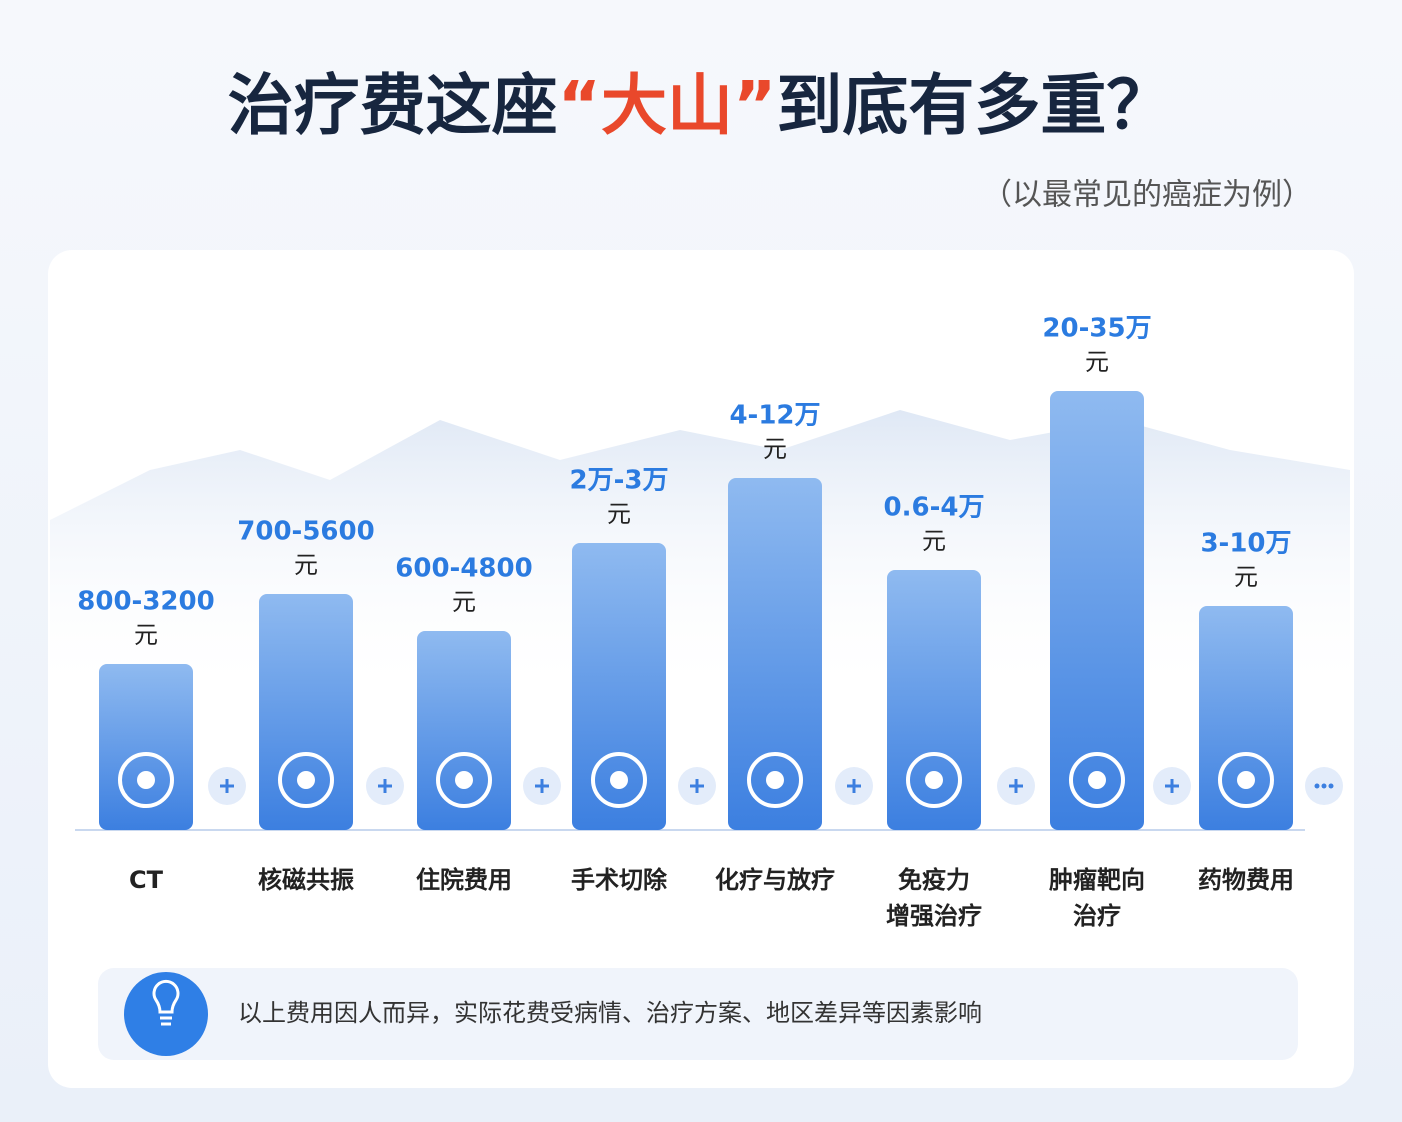 The image size is (1402, 1122). I want to click on category-label: CT, so click(146, 880).